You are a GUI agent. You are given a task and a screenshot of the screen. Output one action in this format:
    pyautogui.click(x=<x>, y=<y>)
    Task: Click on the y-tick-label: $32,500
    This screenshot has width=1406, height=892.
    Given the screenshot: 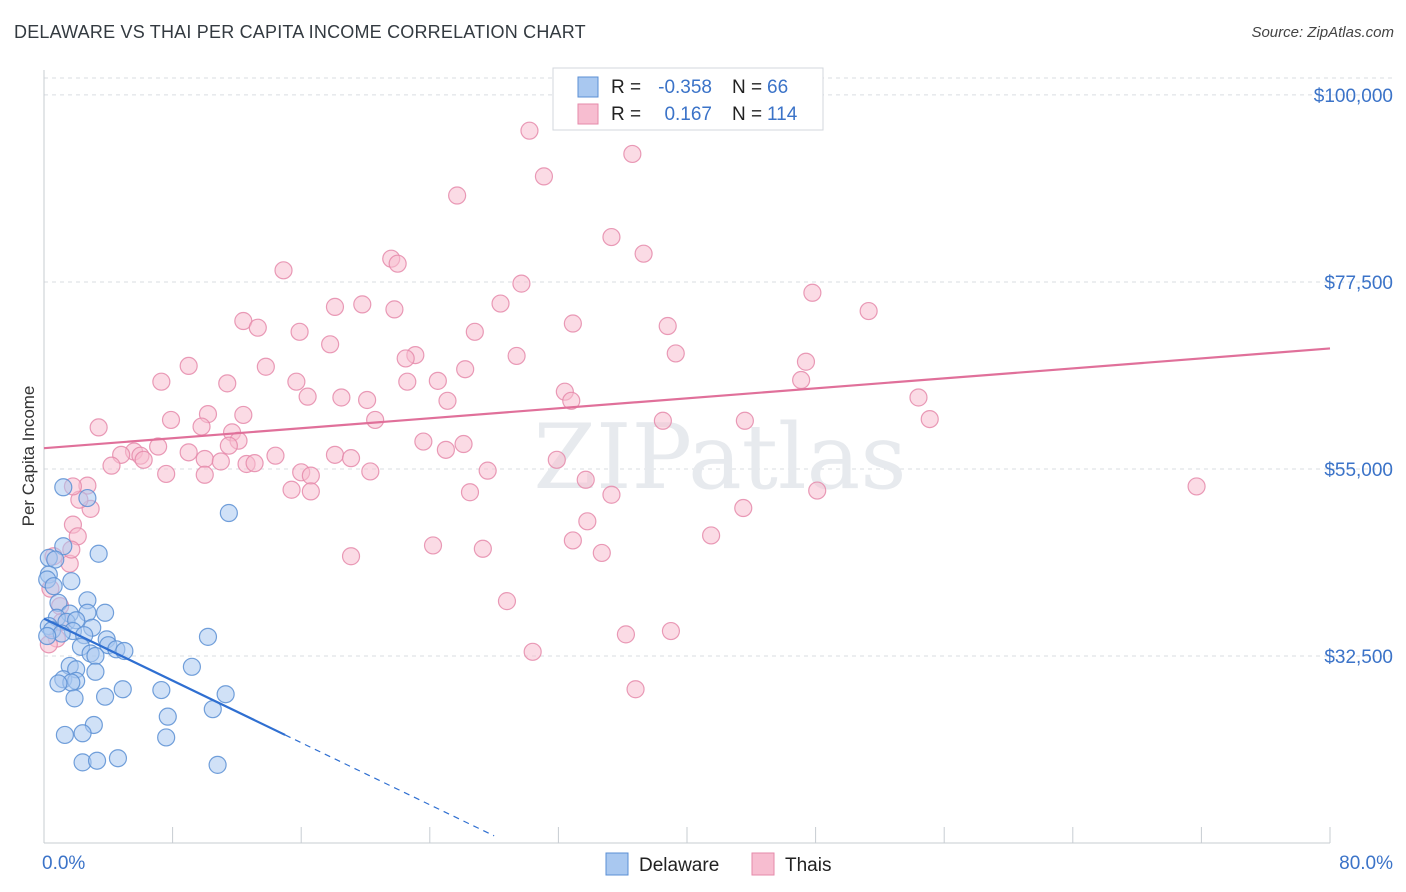 What is the action you would take?
    pyautogui.click(x=1358, y=657)
    